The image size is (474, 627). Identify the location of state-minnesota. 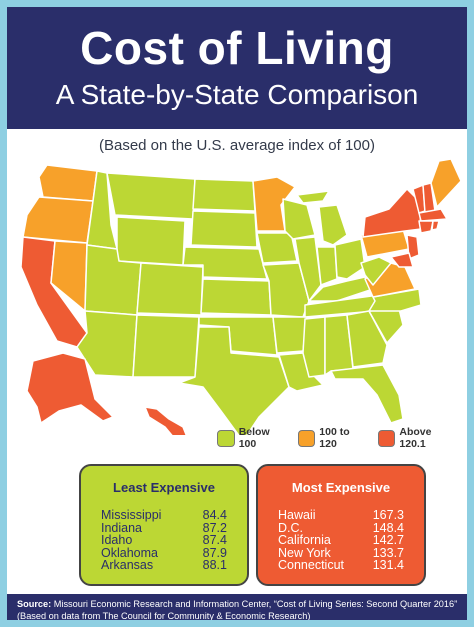
(274, 204).